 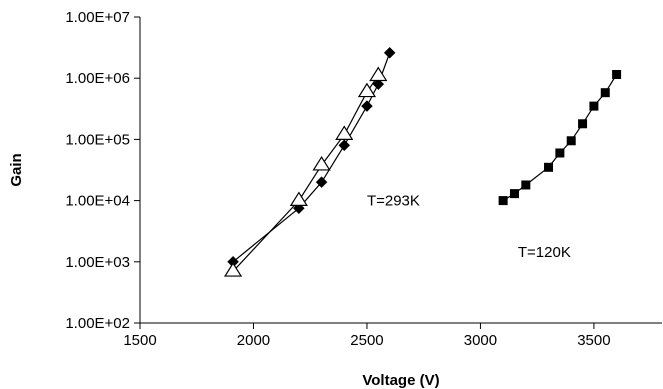 I want to click on x-tick-label: 3000, so click(x=480, y=340).